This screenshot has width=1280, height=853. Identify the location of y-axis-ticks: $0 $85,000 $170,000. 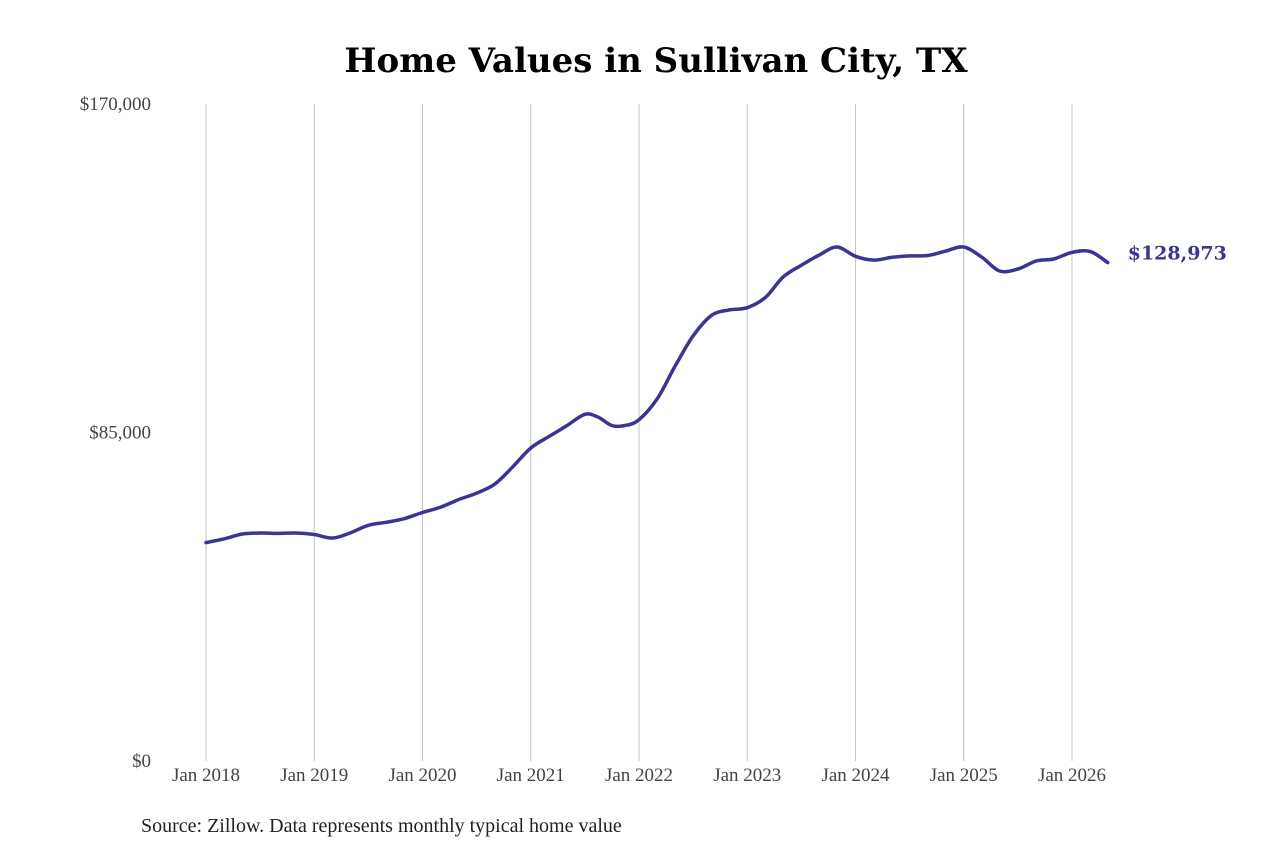
(115, 433).